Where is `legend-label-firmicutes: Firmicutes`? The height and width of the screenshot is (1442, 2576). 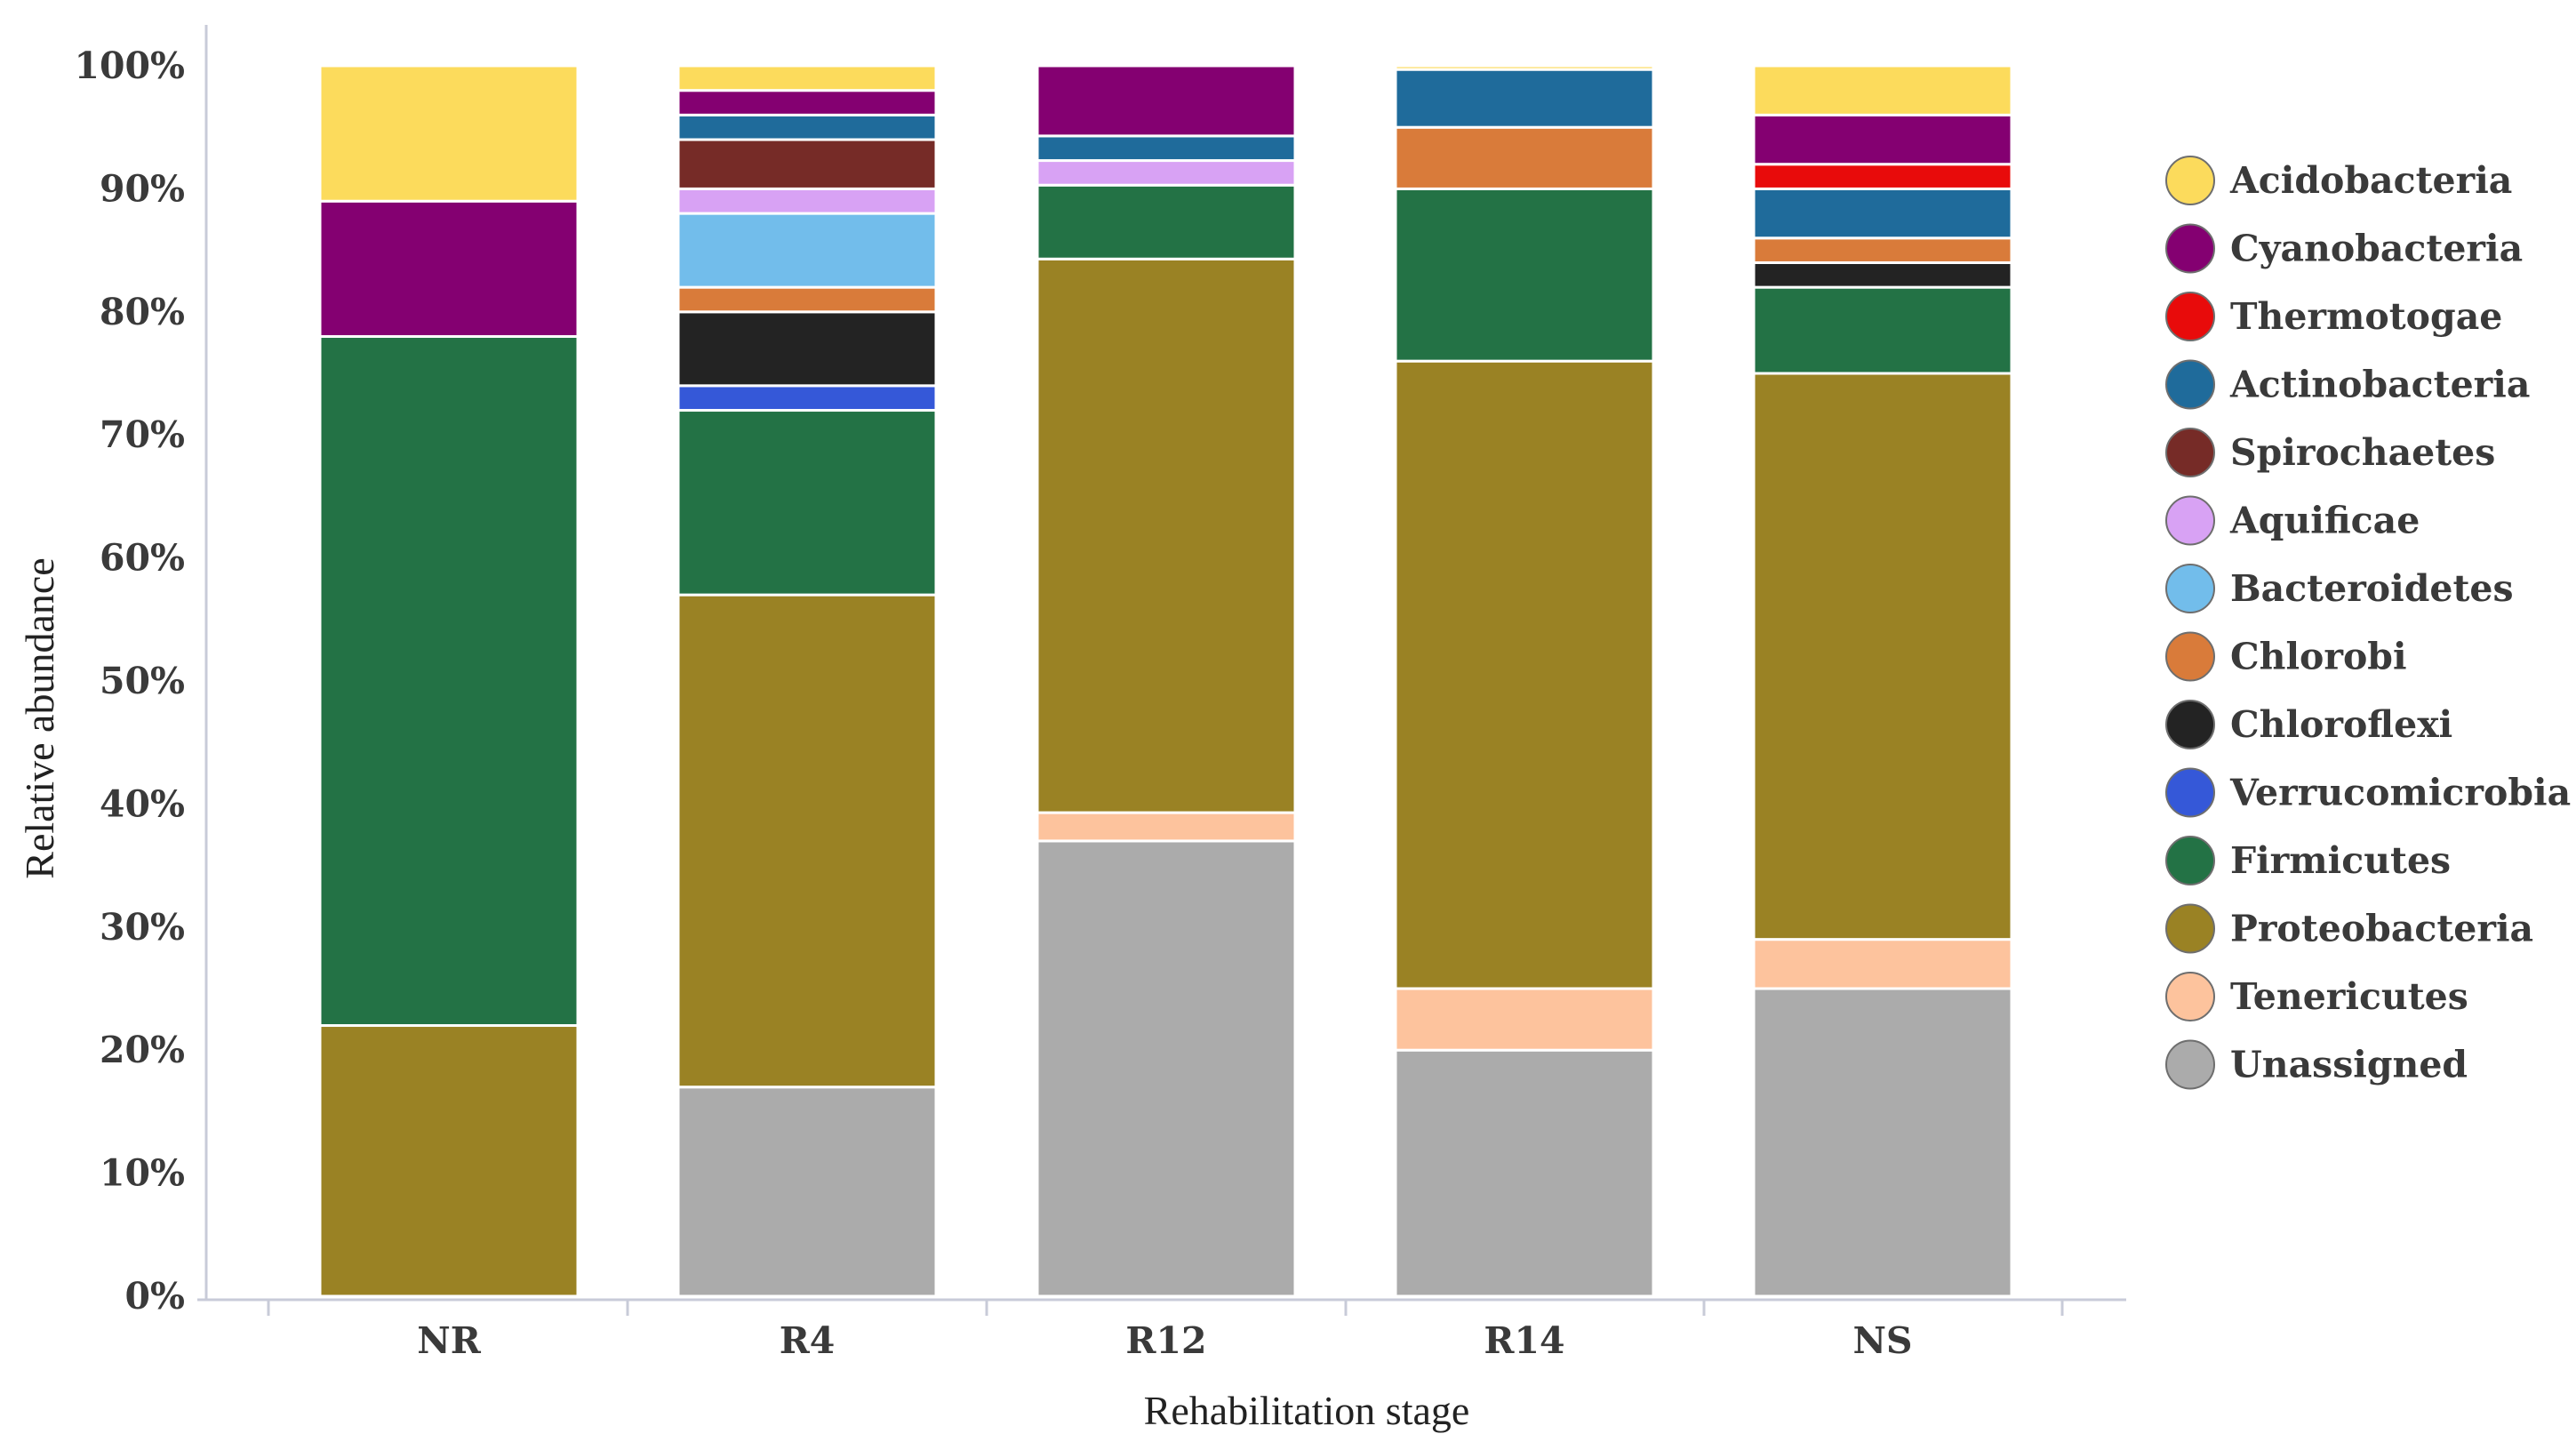
legend-label-firmicutes: Firmicutes is located at coordinates (2340, 860).